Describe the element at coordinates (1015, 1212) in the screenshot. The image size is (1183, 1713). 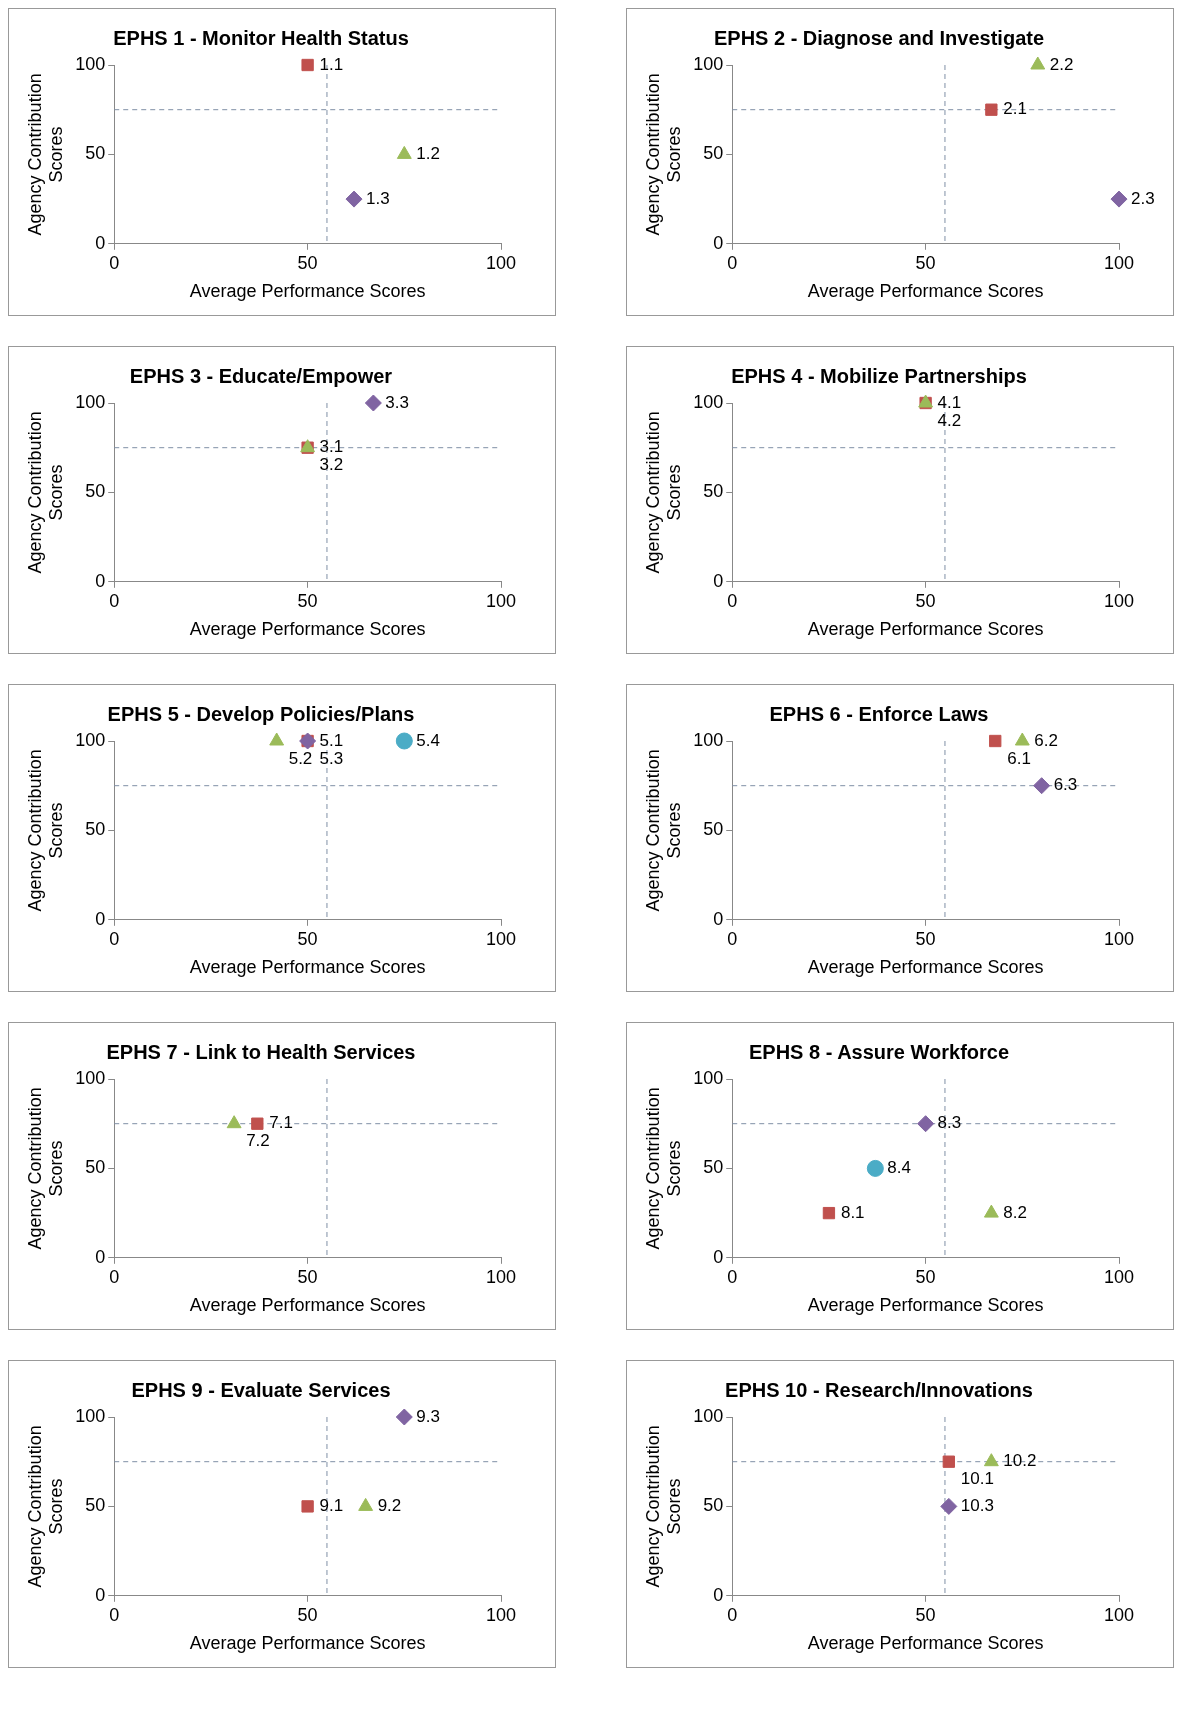
I see `series-label: 8.2` at that location.